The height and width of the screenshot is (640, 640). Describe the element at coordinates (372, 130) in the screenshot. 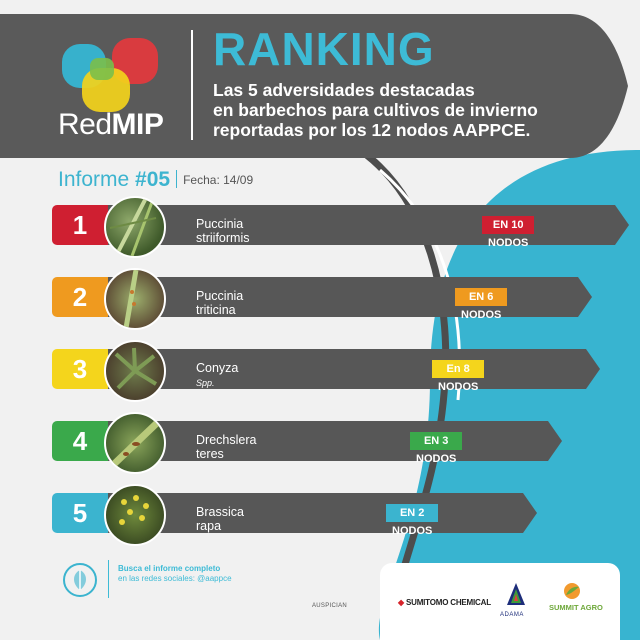

I see `subtitle-line: reportadas por los 12 nodos AAPPCE.` at that location.